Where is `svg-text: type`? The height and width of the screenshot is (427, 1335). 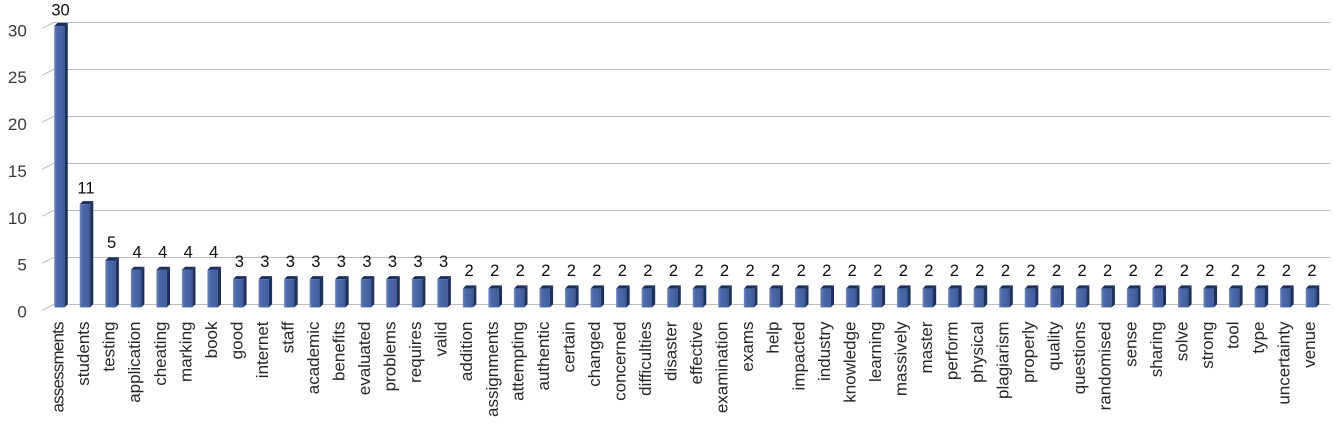
svg-text: type is located at coordinates (1258, 338).